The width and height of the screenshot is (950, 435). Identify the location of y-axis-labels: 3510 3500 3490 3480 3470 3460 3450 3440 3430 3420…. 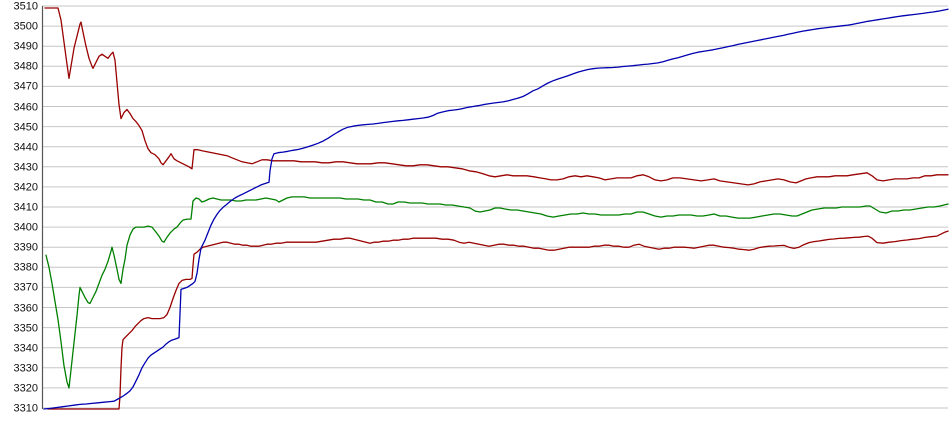
(19, 217).